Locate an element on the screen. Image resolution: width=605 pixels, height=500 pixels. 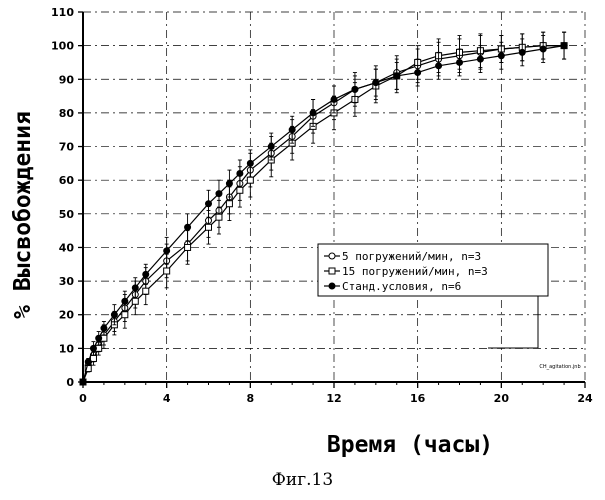
watermark-label: CH_agitation.jnb is located at coordinates (559, 367).